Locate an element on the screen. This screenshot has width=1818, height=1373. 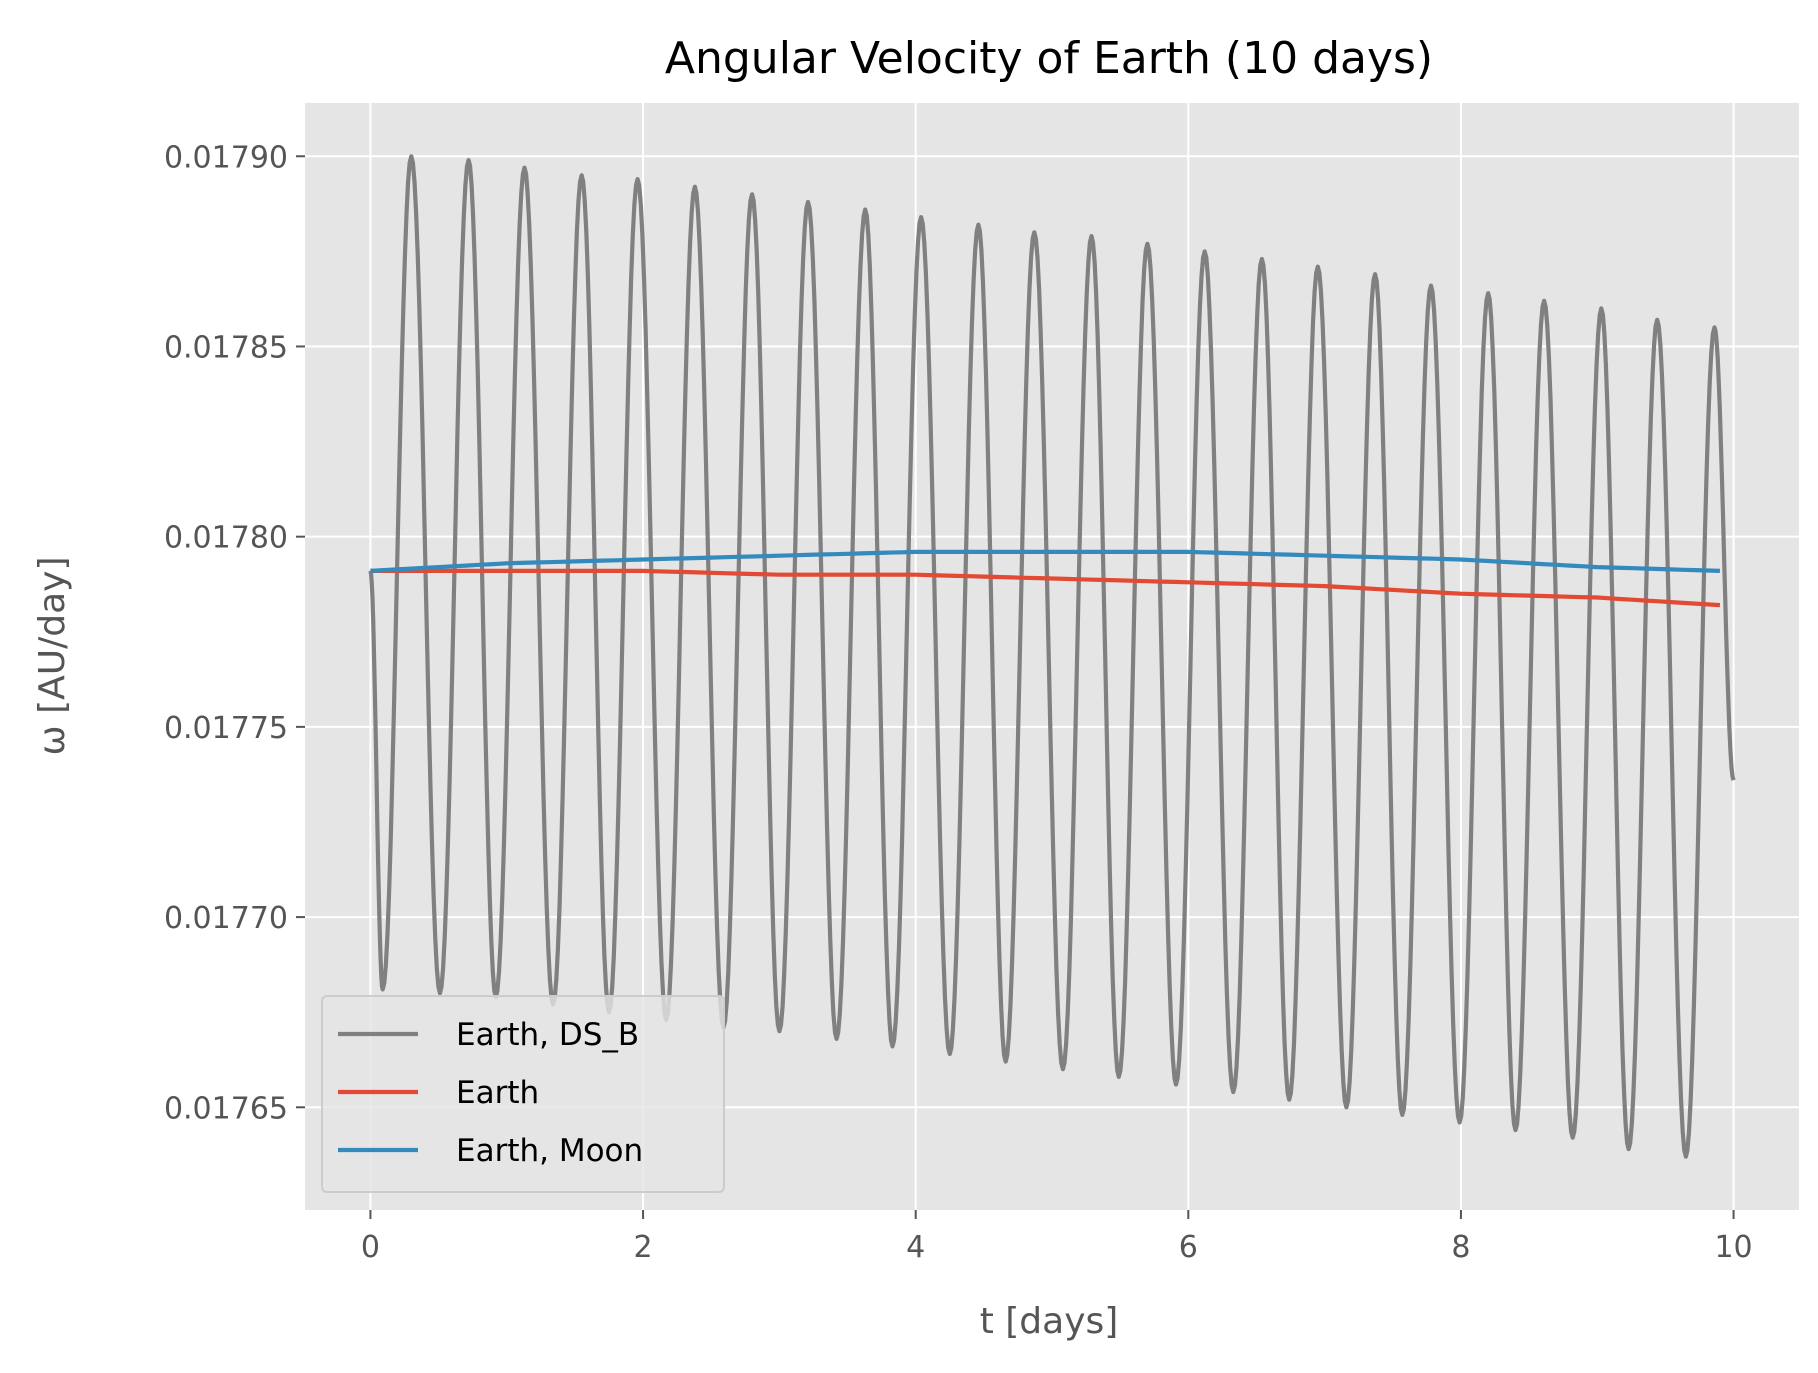
y-tick-label: 0.01775 is located at coordinates (226, 728).